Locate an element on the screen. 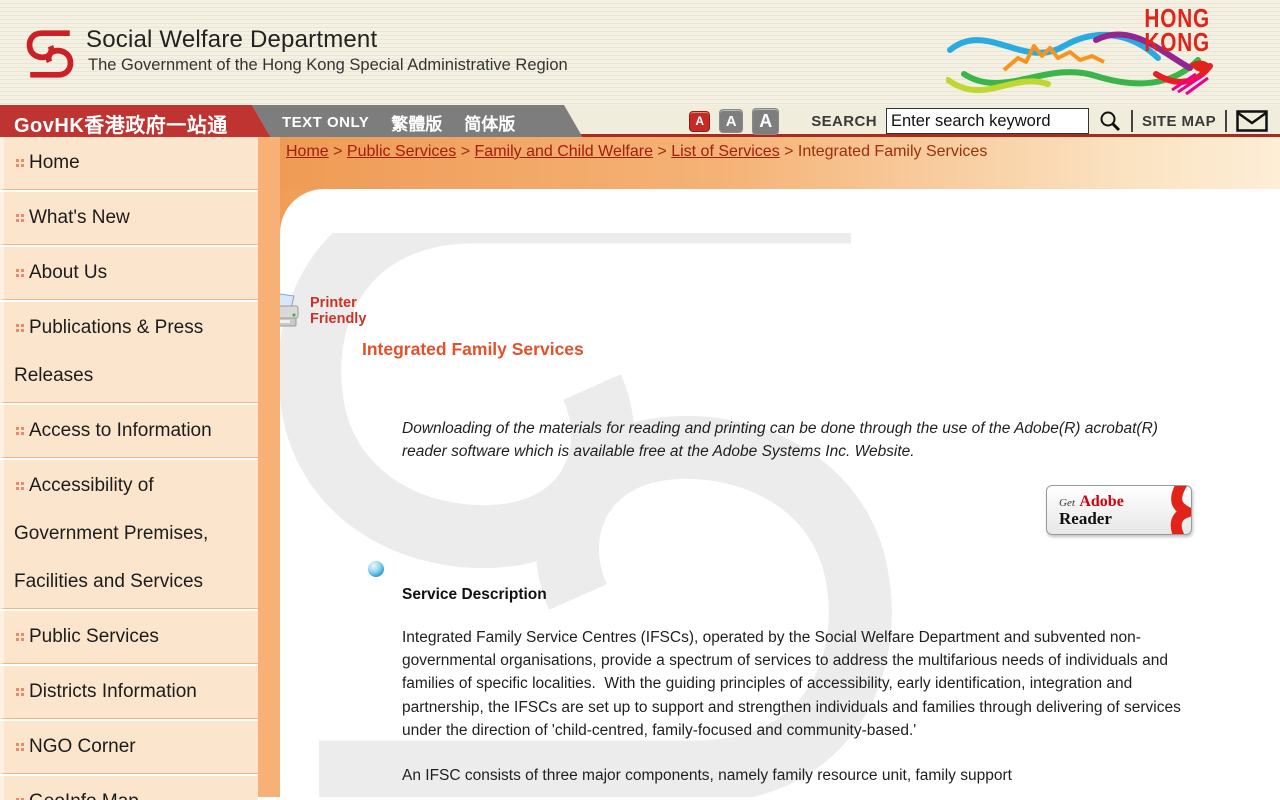 This screenshot has height=800, width=1280. sidebar-item-label: Publications & Press Releases is located at coordinates (109, 351).